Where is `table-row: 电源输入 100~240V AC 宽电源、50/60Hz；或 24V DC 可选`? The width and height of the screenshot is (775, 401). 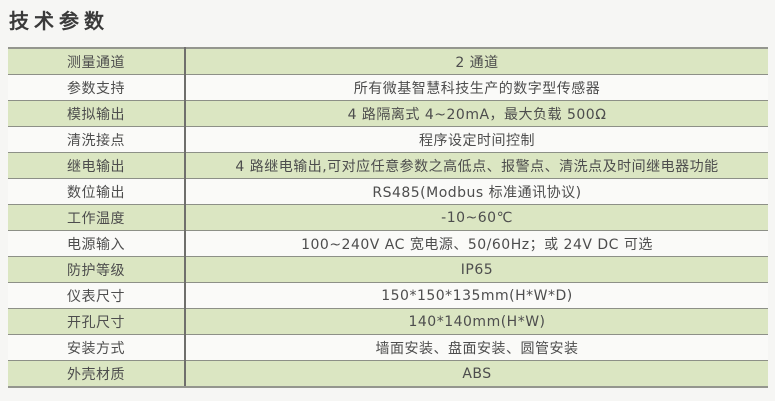 table-row: 电源输入 100~240V AC 宽电源、50/60Hz；或 24V DC 可选 is located at coordinates (388, 243).